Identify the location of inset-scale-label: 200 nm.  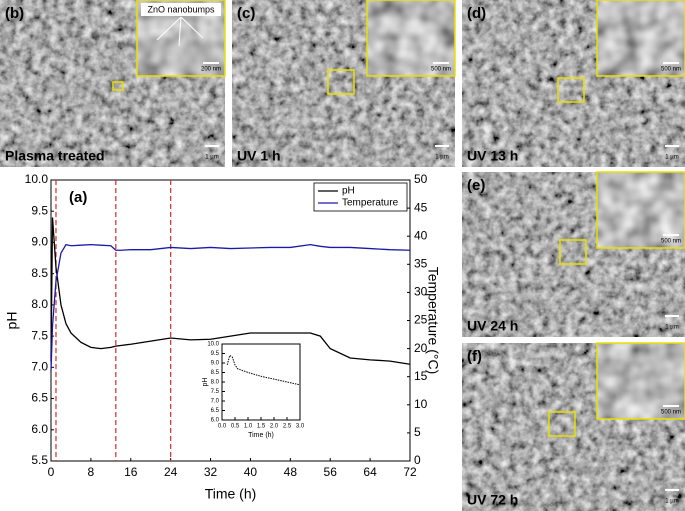
(211, 70).